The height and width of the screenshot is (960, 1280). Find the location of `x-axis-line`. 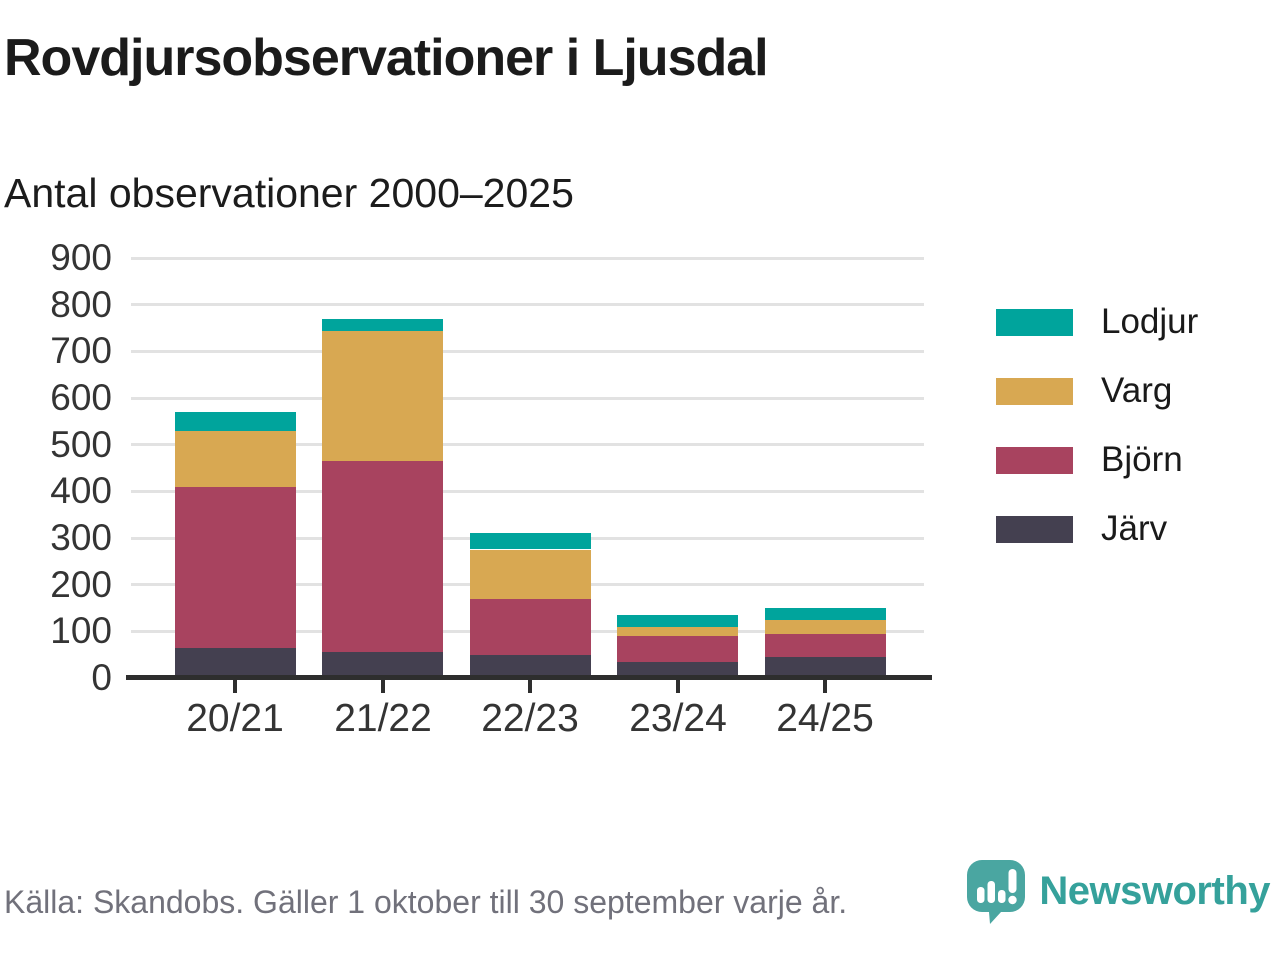

x-axis-line is located at coordinates (529, 677).